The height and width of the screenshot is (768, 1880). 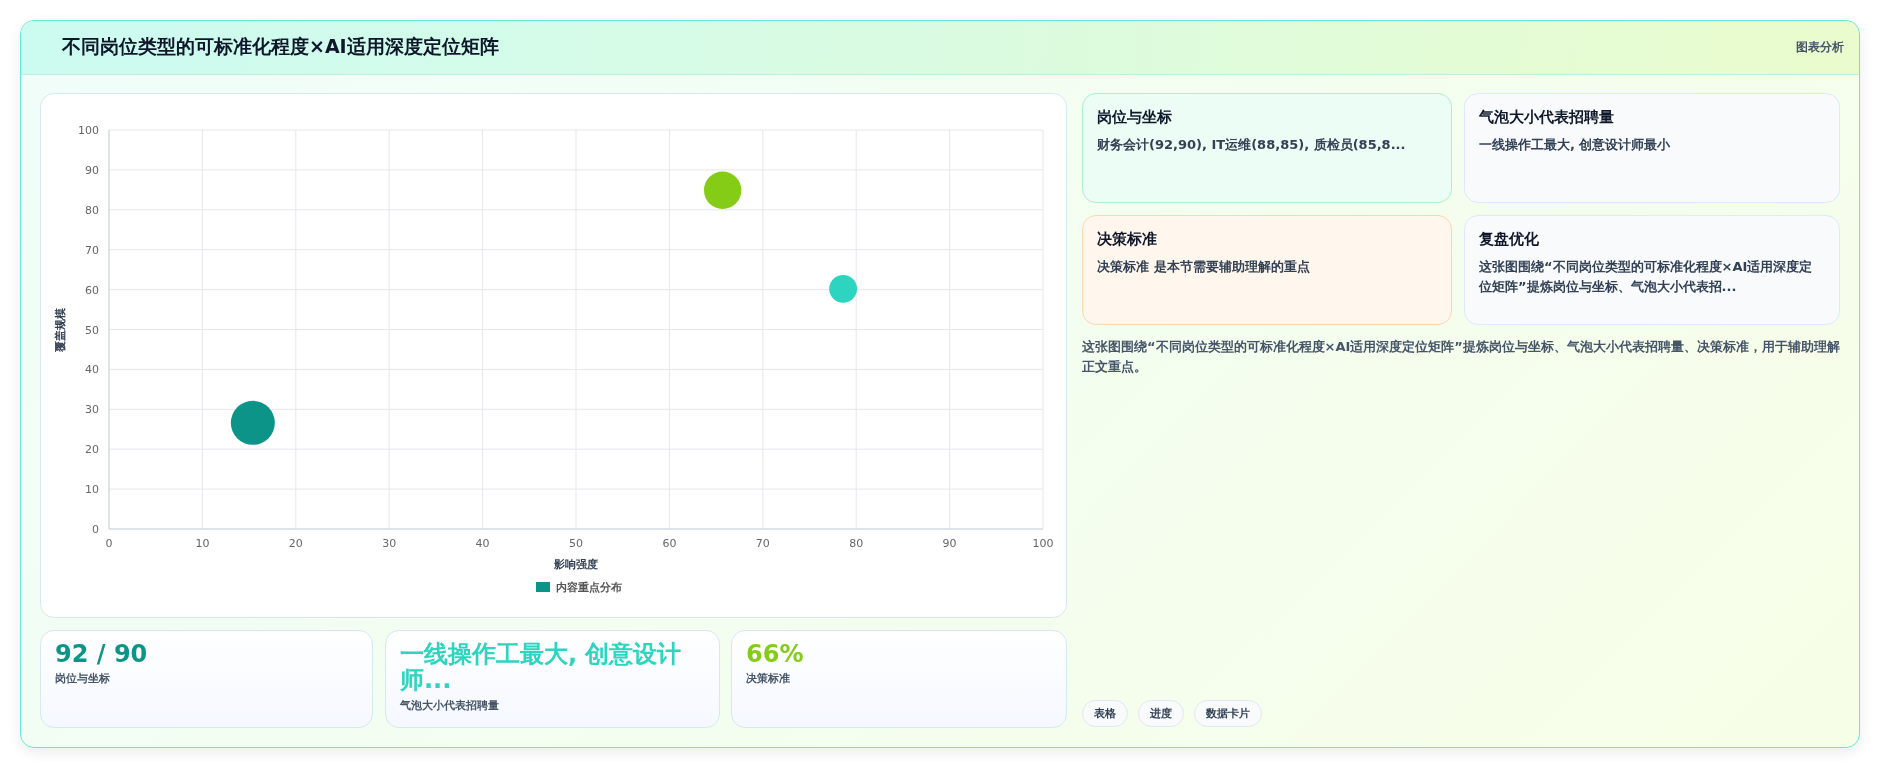 I want to click on x-tick-label: 50, so click(x=576, y=543).